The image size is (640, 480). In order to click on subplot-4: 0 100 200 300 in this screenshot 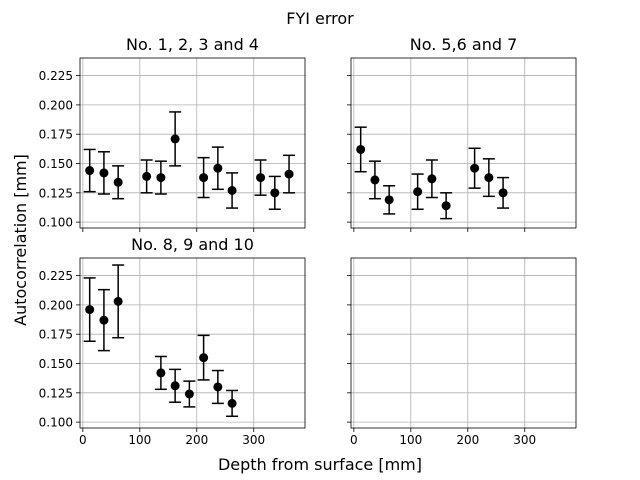, I will do `click(462, 352)`.